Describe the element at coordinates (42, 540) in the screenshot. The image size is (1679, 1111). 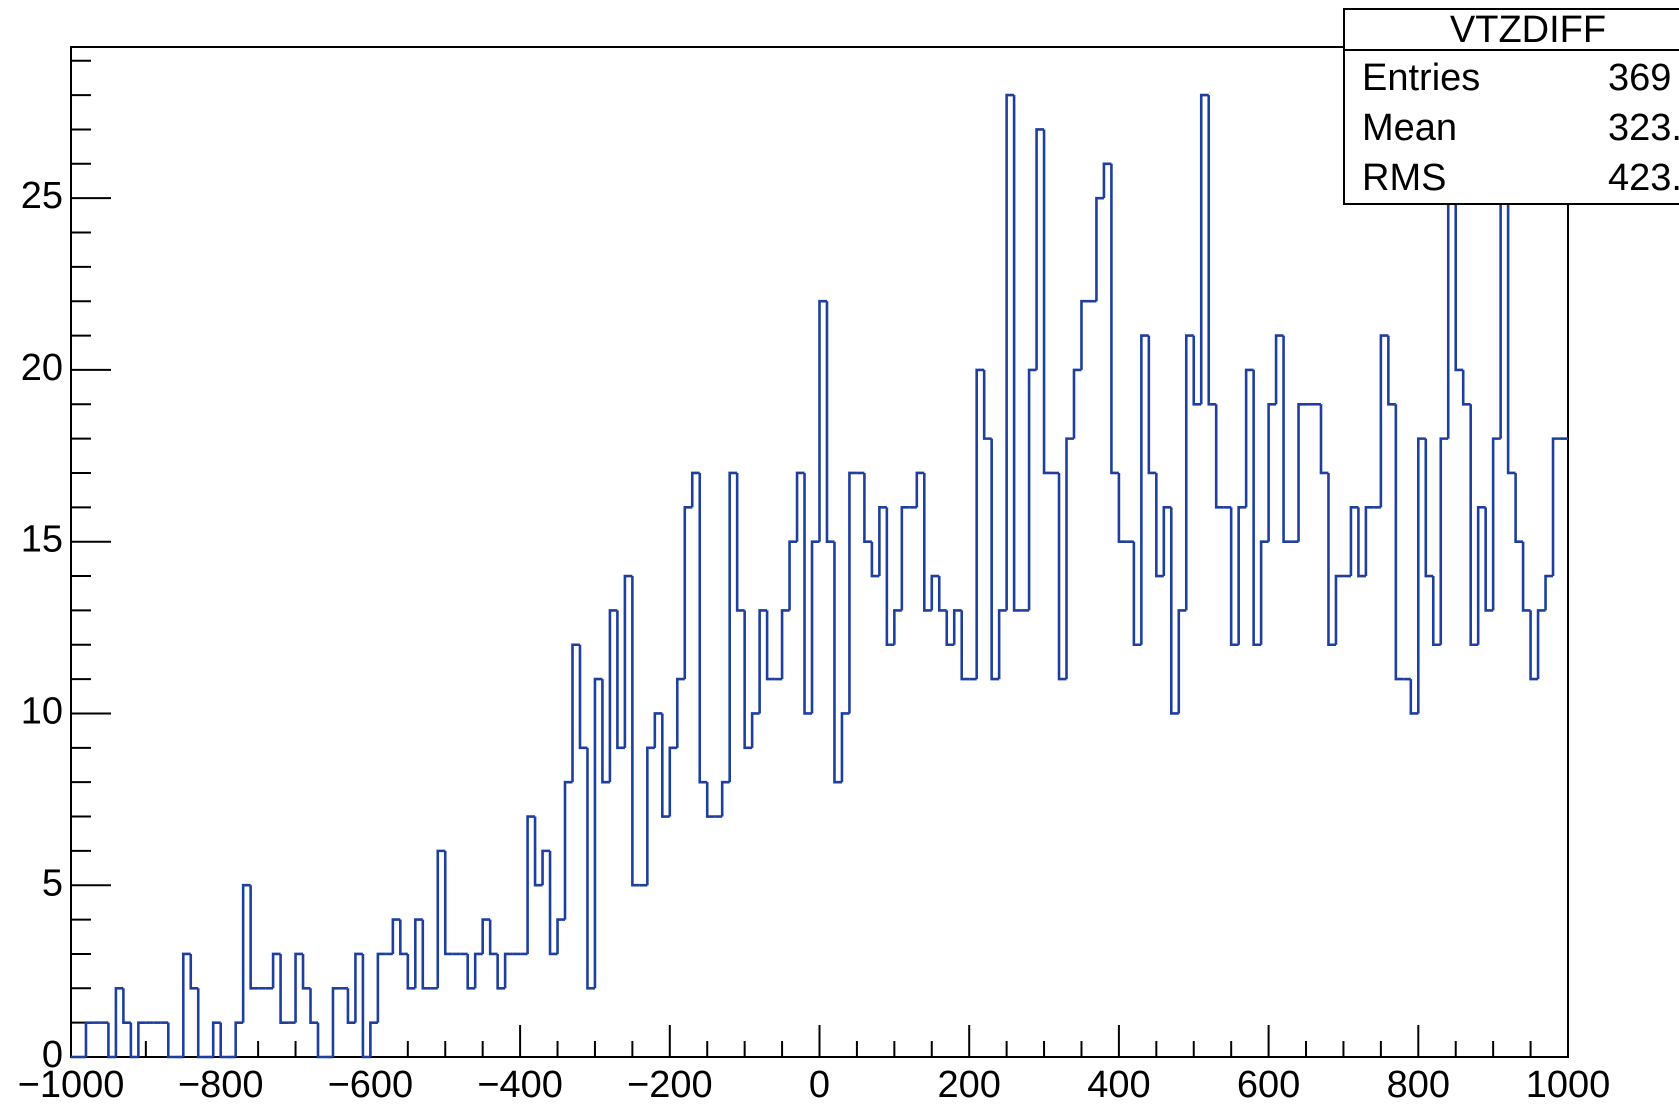
I see `y-tick-label: 15` at that location.